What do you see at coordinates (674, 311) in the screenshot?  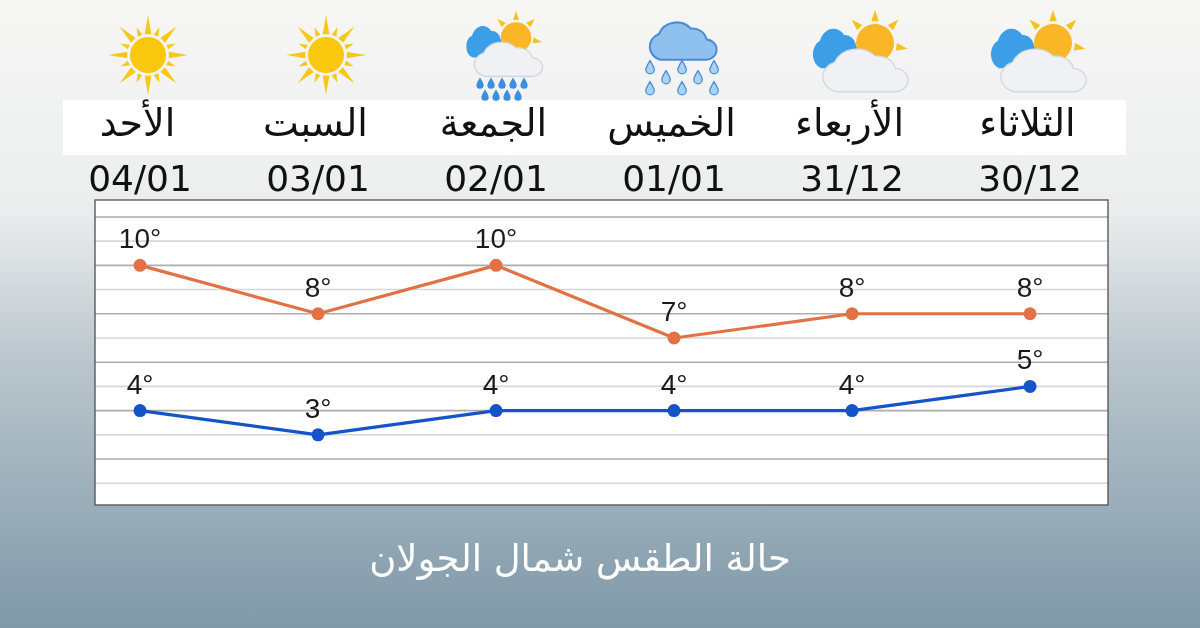 I see `data-label: 7°` at bounding box center [674, 311].